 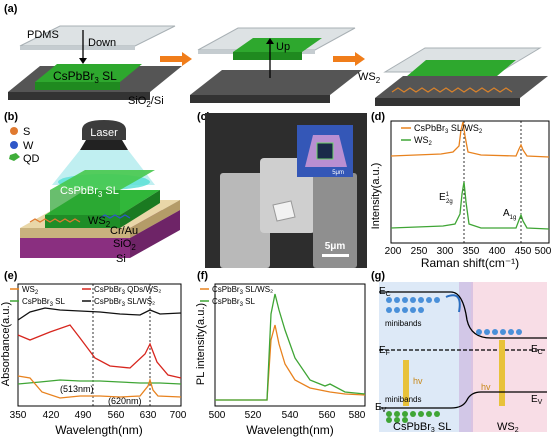 What do you see at coordinates (376, 196) in the screenshot?
I see `d-ylabel: Intensity(a.u.)` at bounding box center [376, 196].